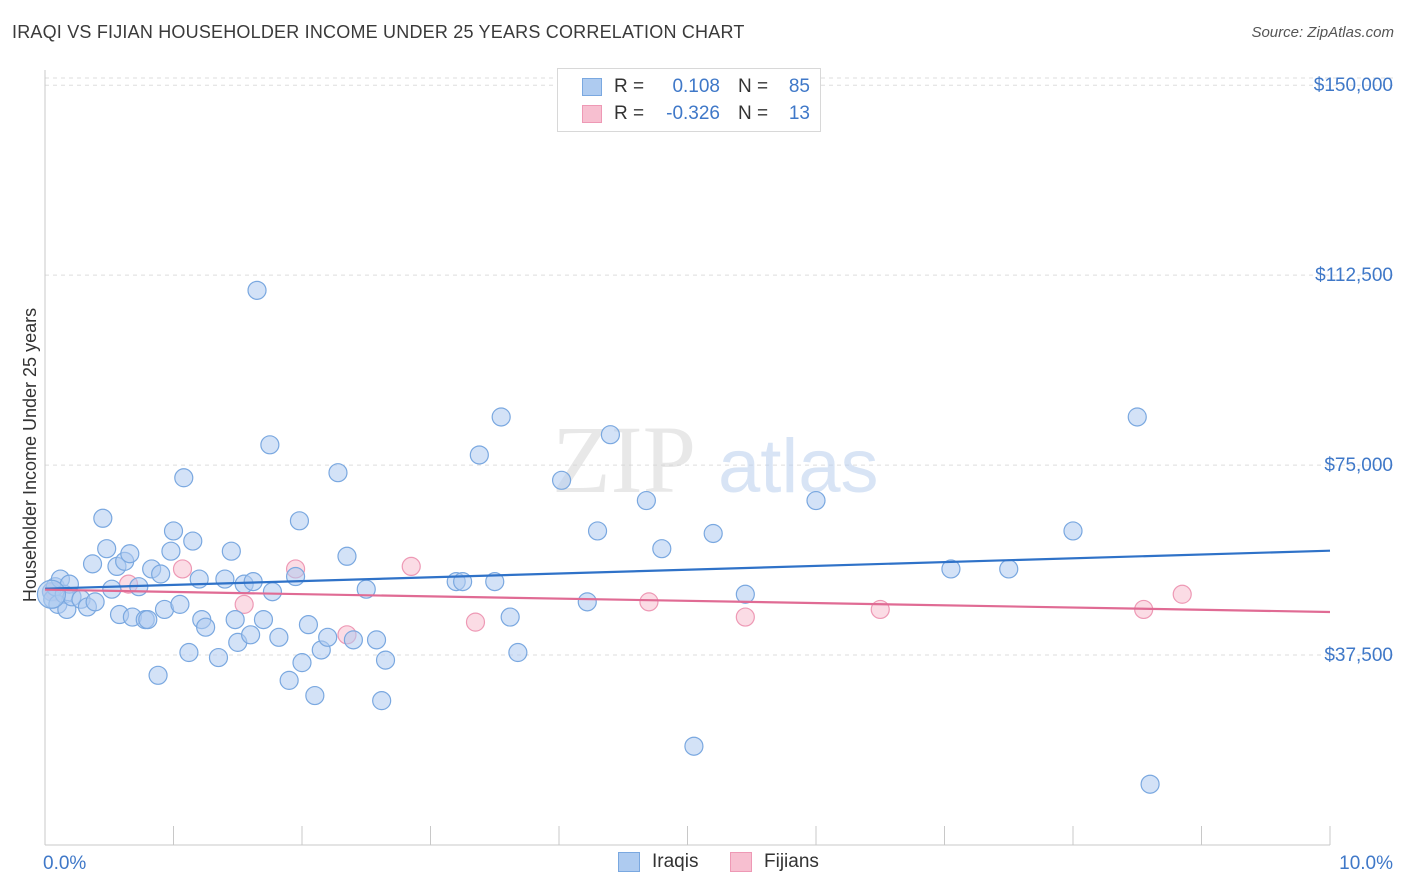  I want to click on y-tick-label: $150,000, so click(1353, 85).